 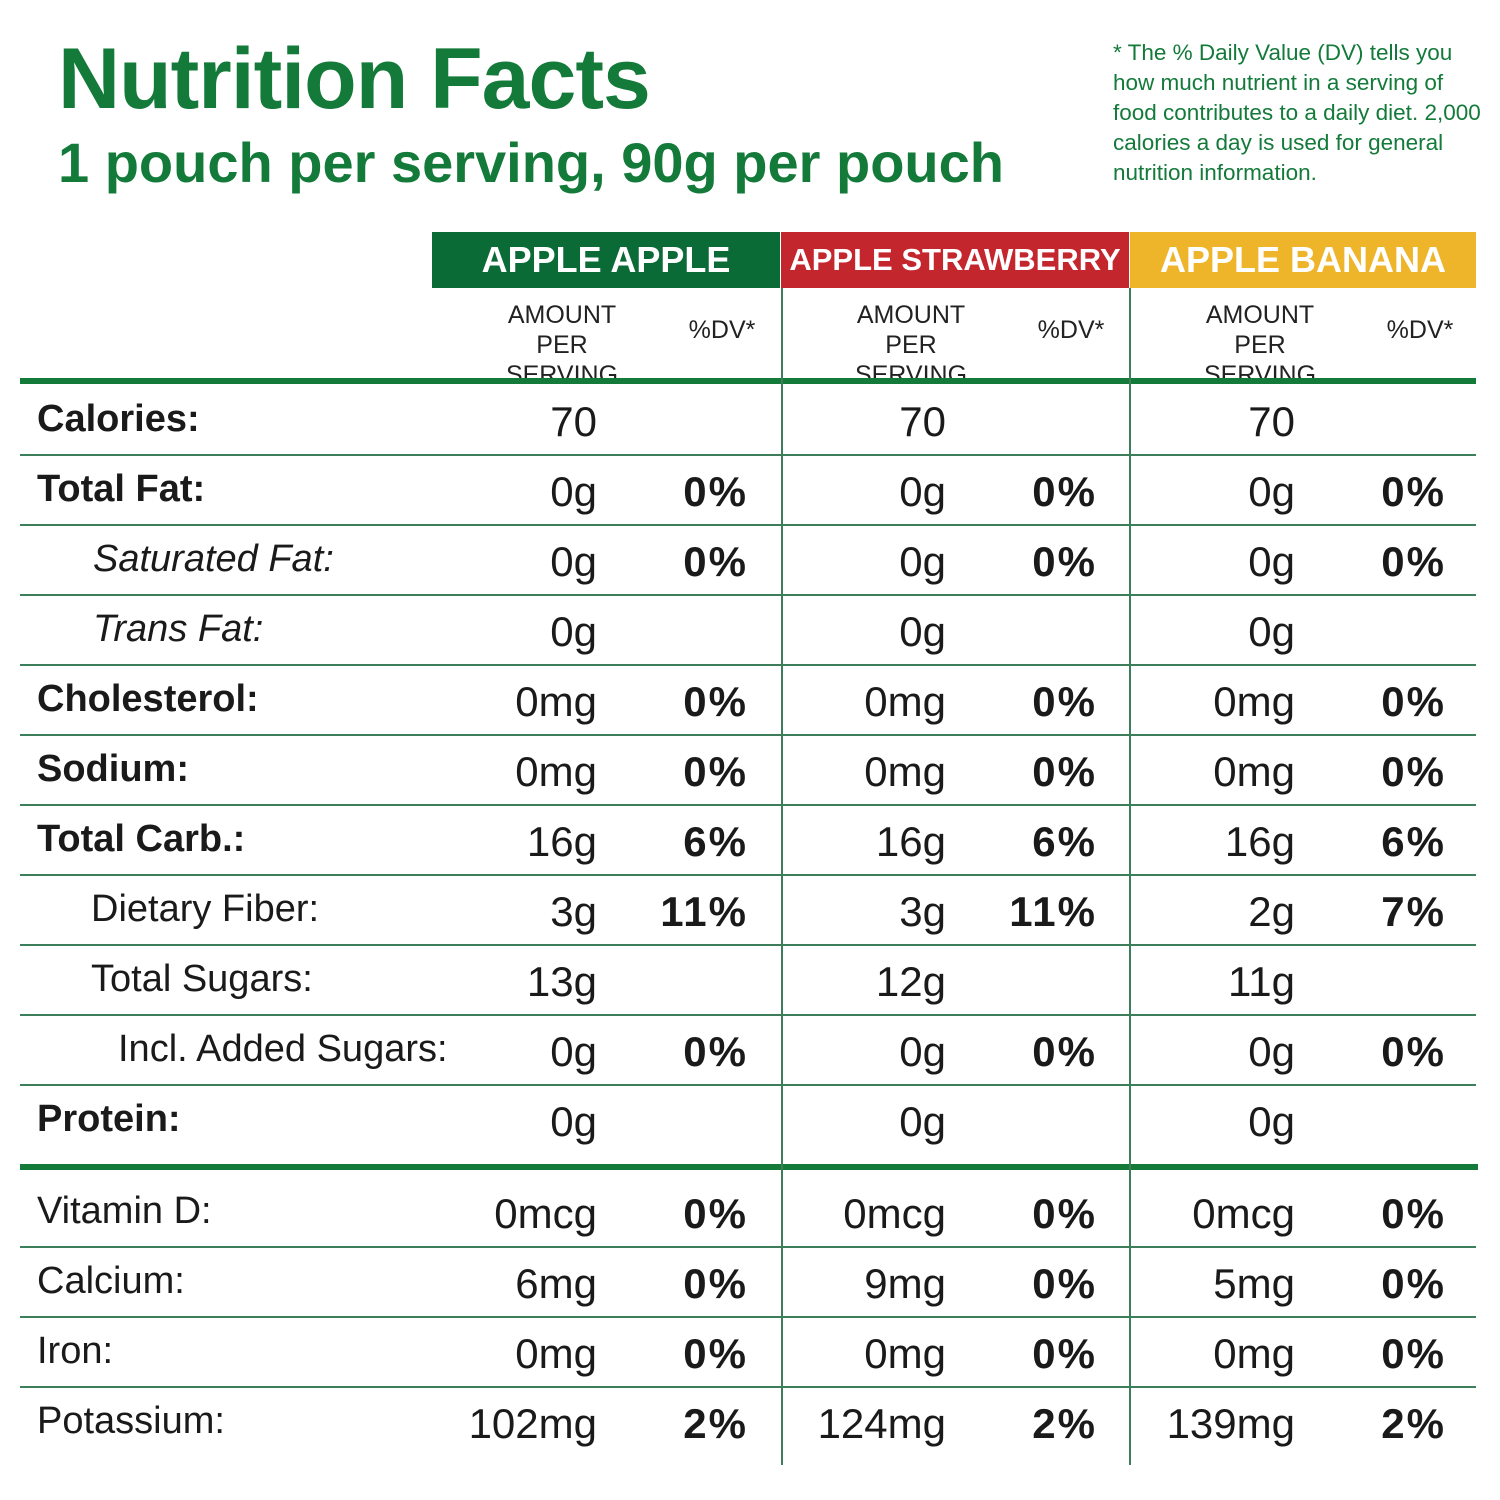 I want to click on row-label: Calcium:, so click(x=111, y=1281).